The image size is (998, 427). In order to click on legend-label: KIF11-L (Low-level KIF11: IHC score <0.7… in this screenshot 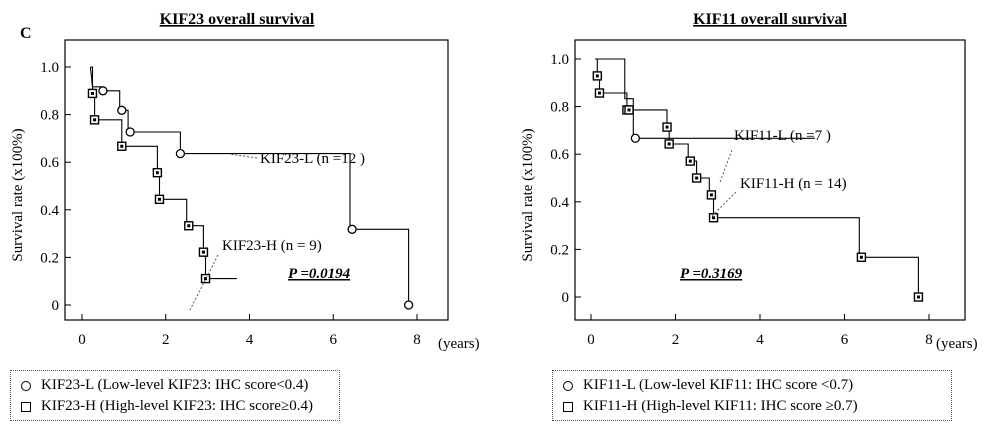, I will do `click(718, 385)`.